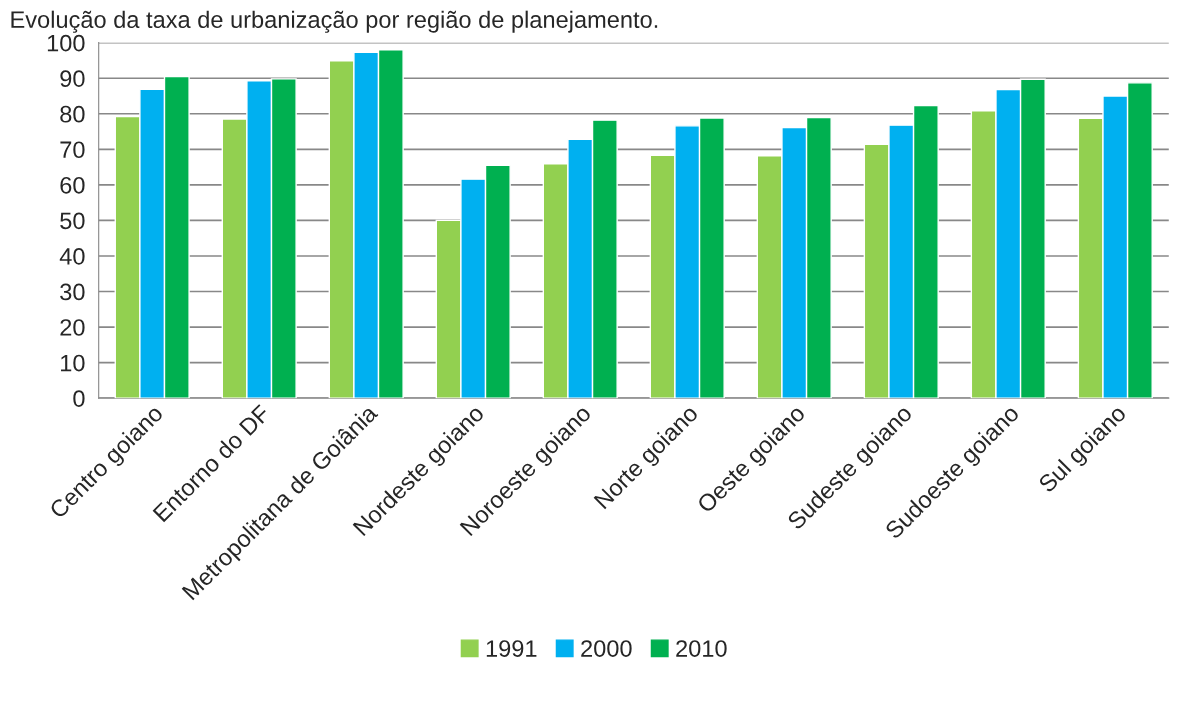  I want to click on y-tick-label: 60, so click(72, 185).